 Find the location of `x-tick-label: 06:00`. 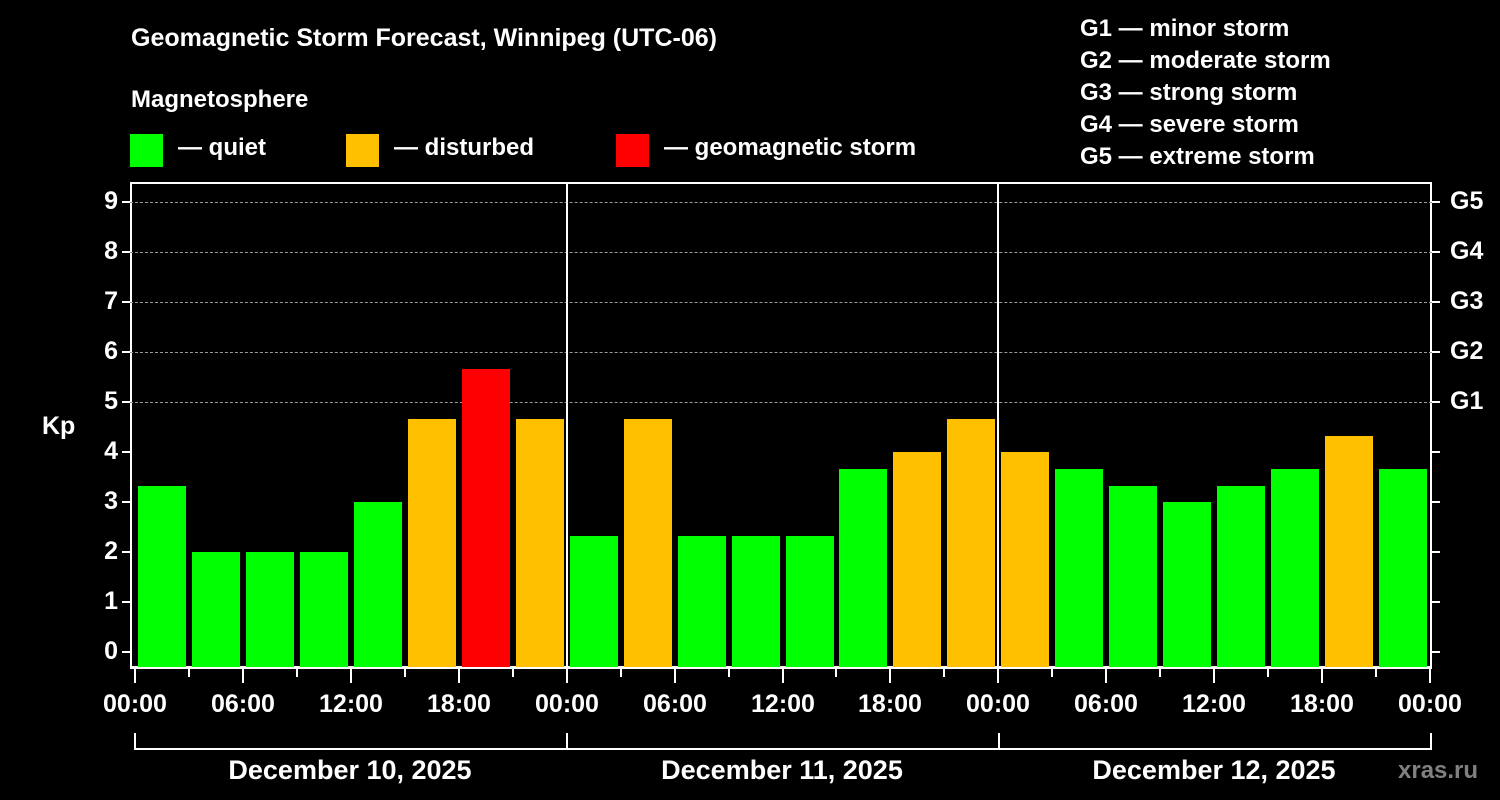

x-tick-label: 06:00 is located at coordinates (1106, 704).